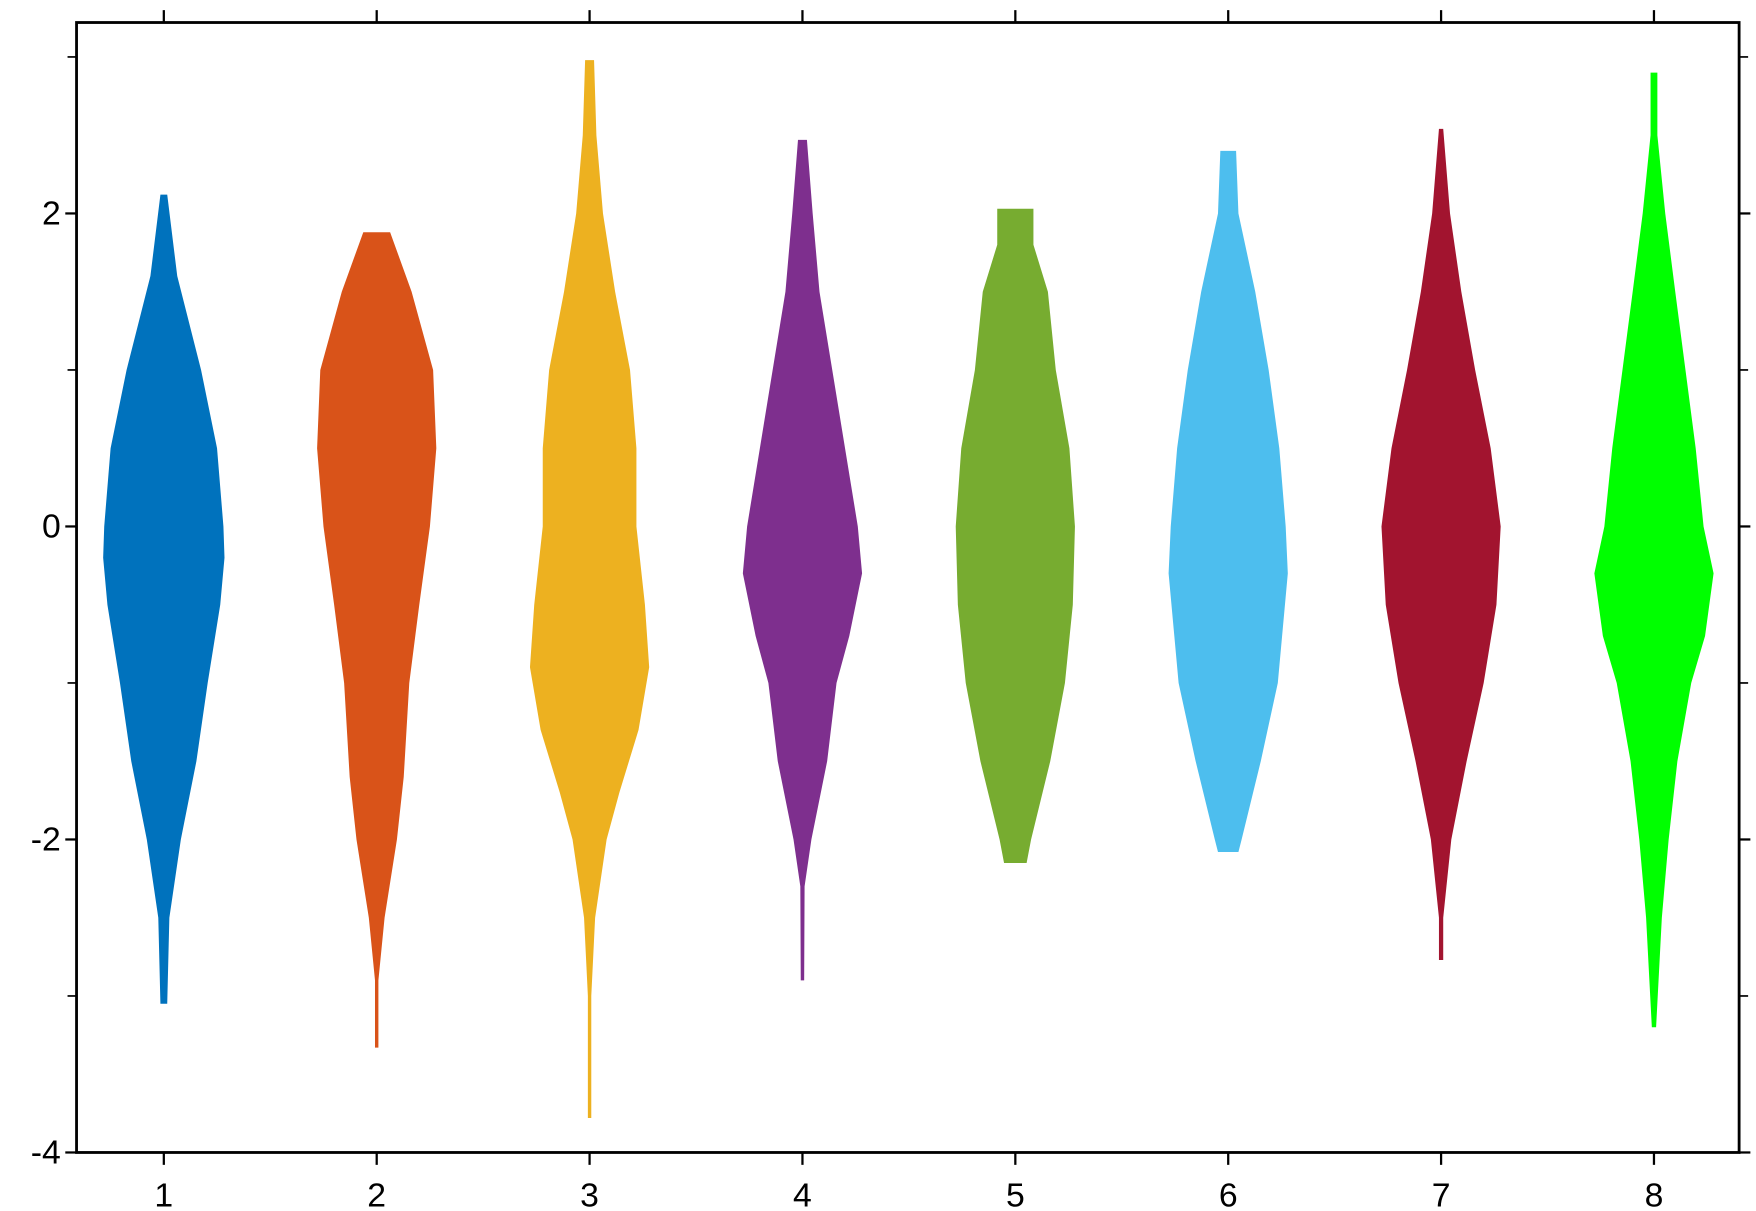 This screenshot has height=1211, width=1756. Describe the element at coordinates (1654, 1194) in the screenshot. I see `x-tick-label: 8` at that location.